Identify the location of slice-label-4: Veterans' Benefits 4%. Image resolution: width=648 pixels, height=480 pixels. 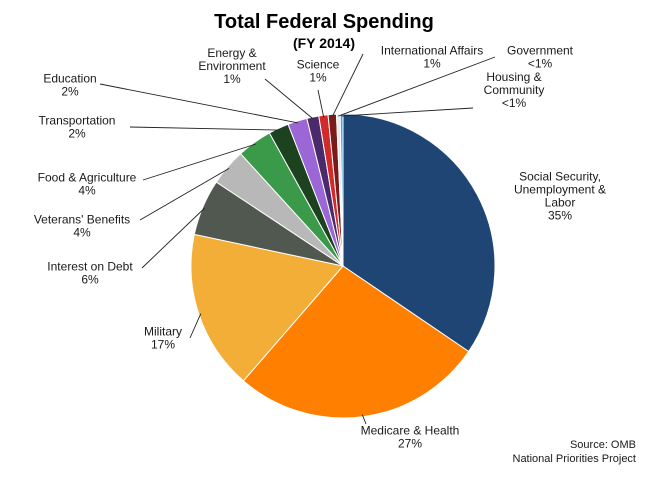
(82, 226).